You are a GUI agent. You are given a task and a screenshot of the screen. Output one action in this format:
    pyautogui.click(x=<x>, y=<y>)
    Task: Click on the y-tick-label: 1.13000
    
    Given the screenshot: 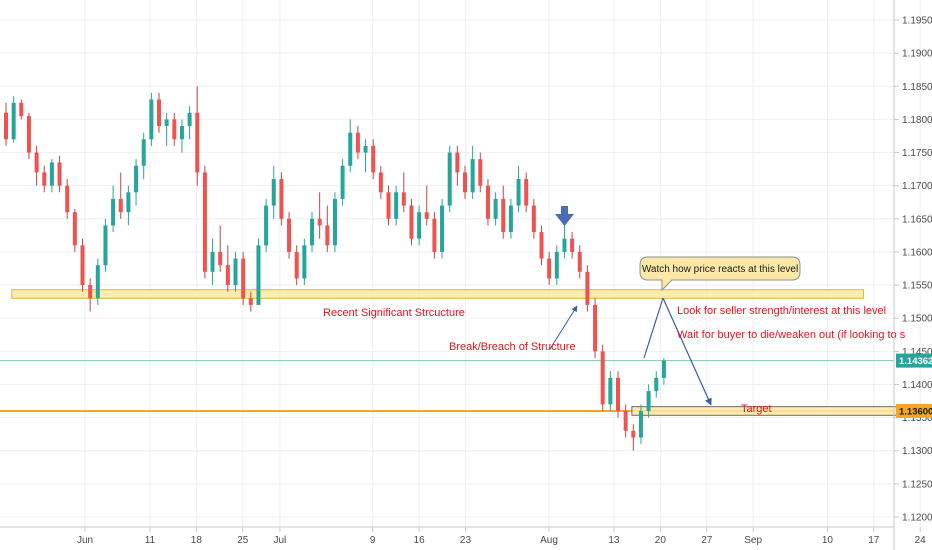 What is the action you would take?
    pyautogui.click(x=917, y=451)
    